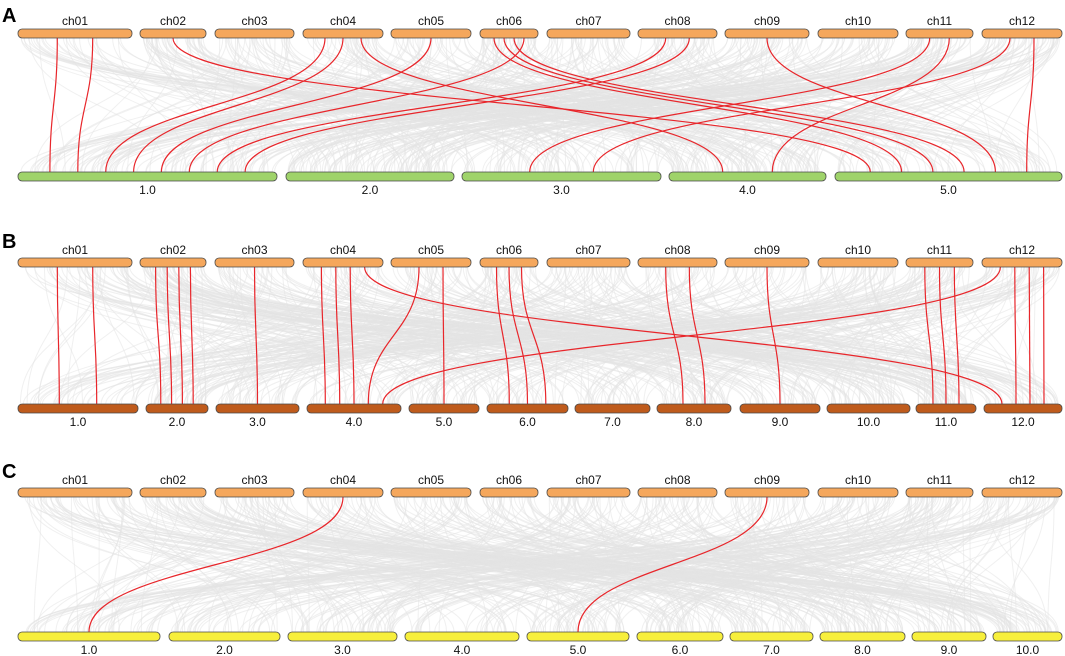 The height and width of the screenshot is (656, 1065). Describe the element at coordinates (354, 422) in the screenshot. I see `bottom-chromosome-label: 4.0` at that location.